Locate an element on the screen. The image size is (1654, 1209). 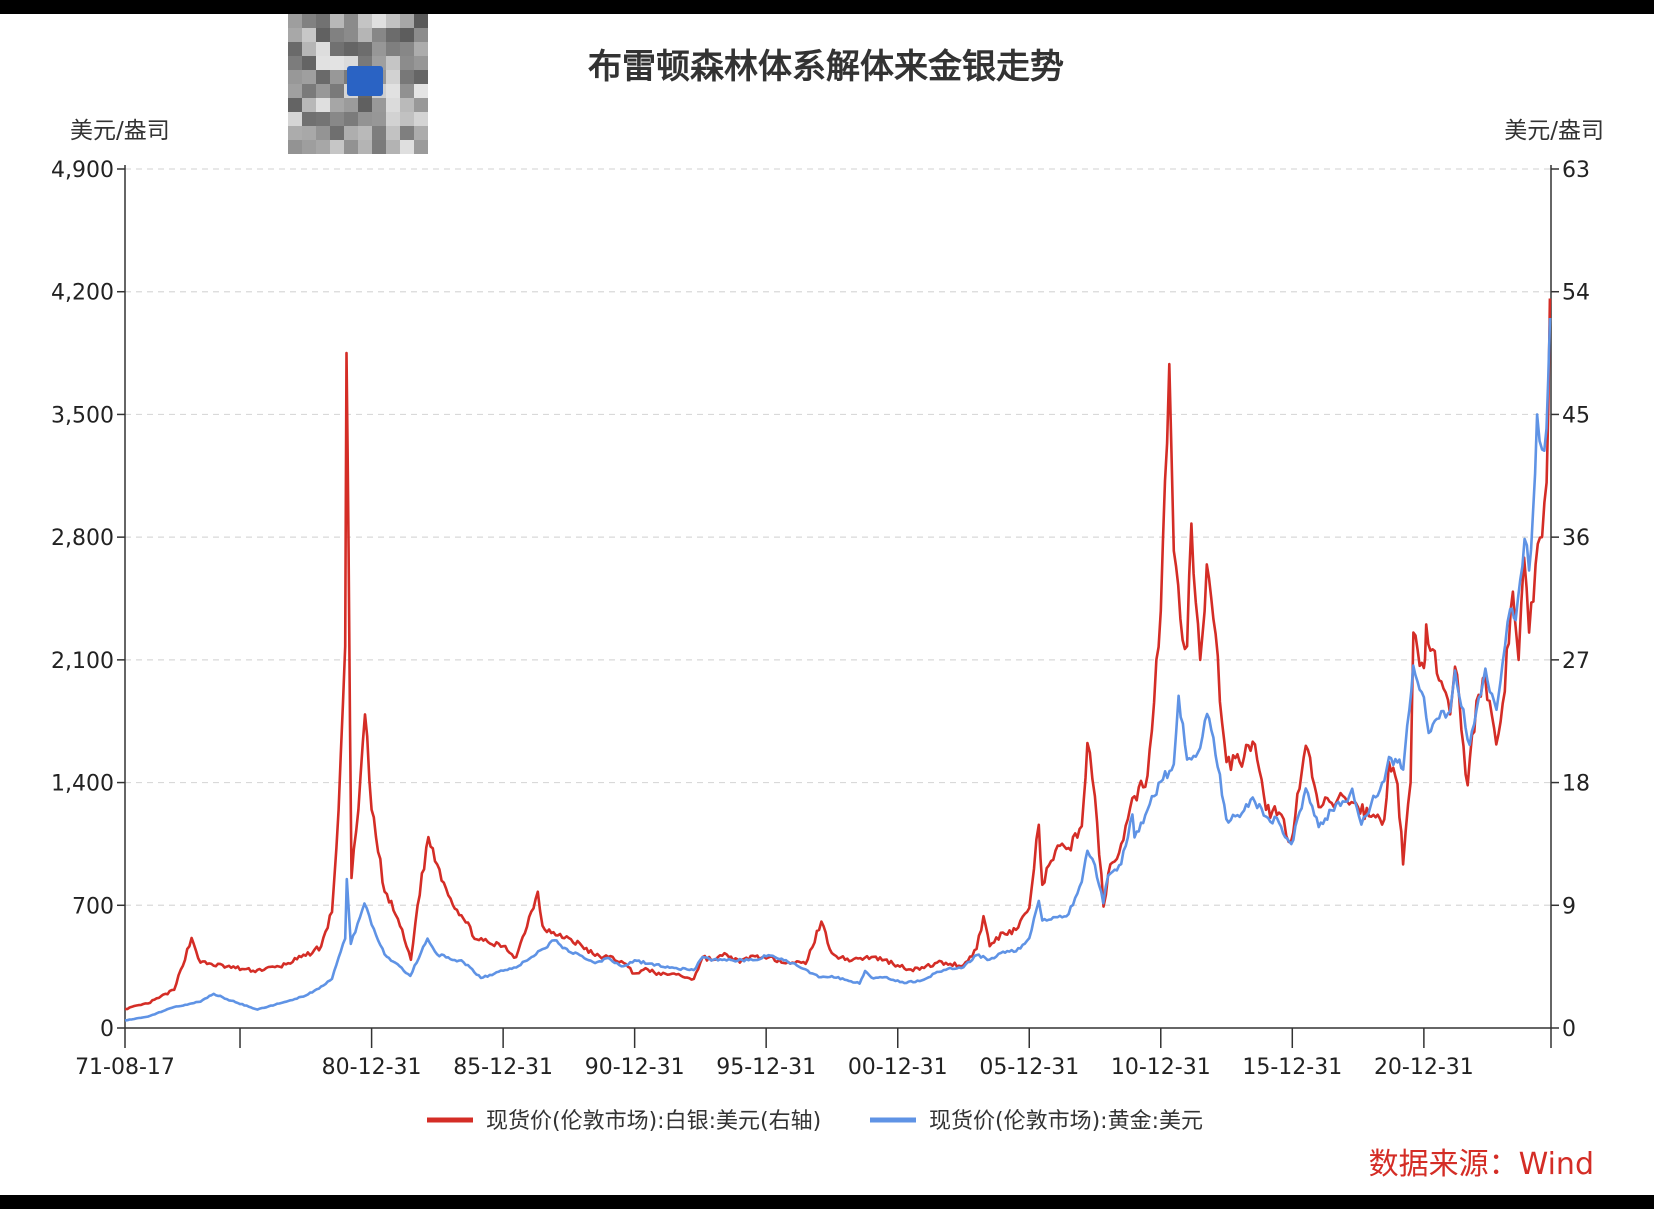
right-tick-label: 63 is located at coordinates (1576, 170).